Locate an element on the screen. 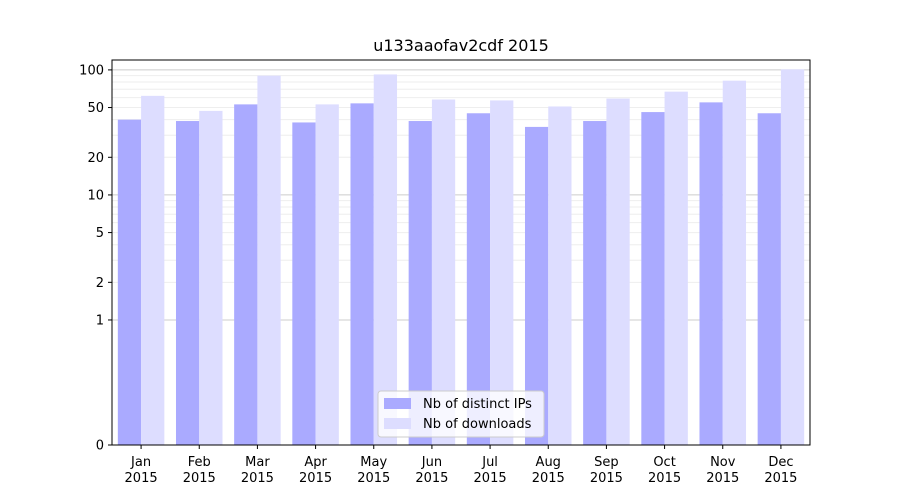 The width and height of the screenshot is (900, 500). y-axis: 0 1 2 5 10 20 50 100 is located at coordinates (95, 258).